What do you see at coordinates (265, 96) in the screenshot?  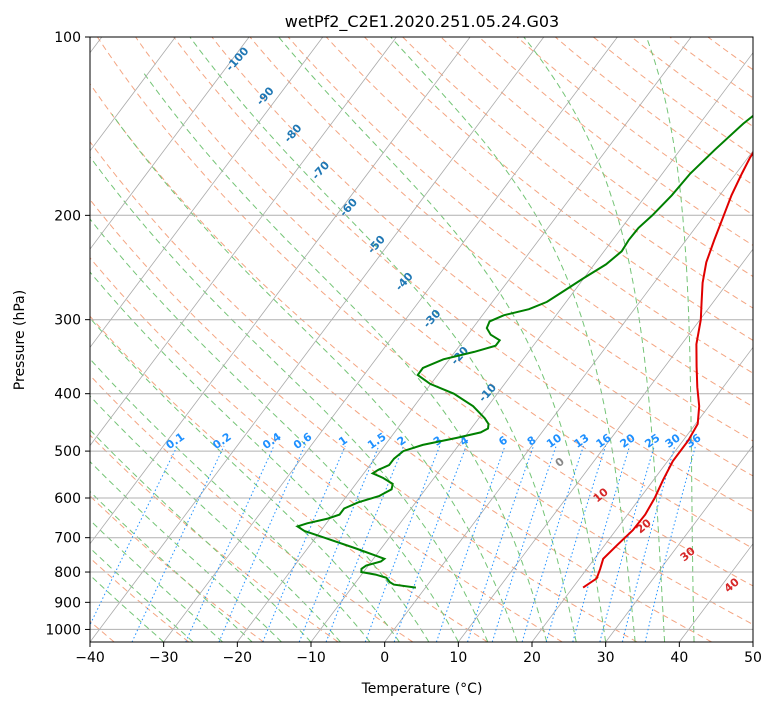 I see `dry-adiabat-label: -90` at bounding box center [265, 96].